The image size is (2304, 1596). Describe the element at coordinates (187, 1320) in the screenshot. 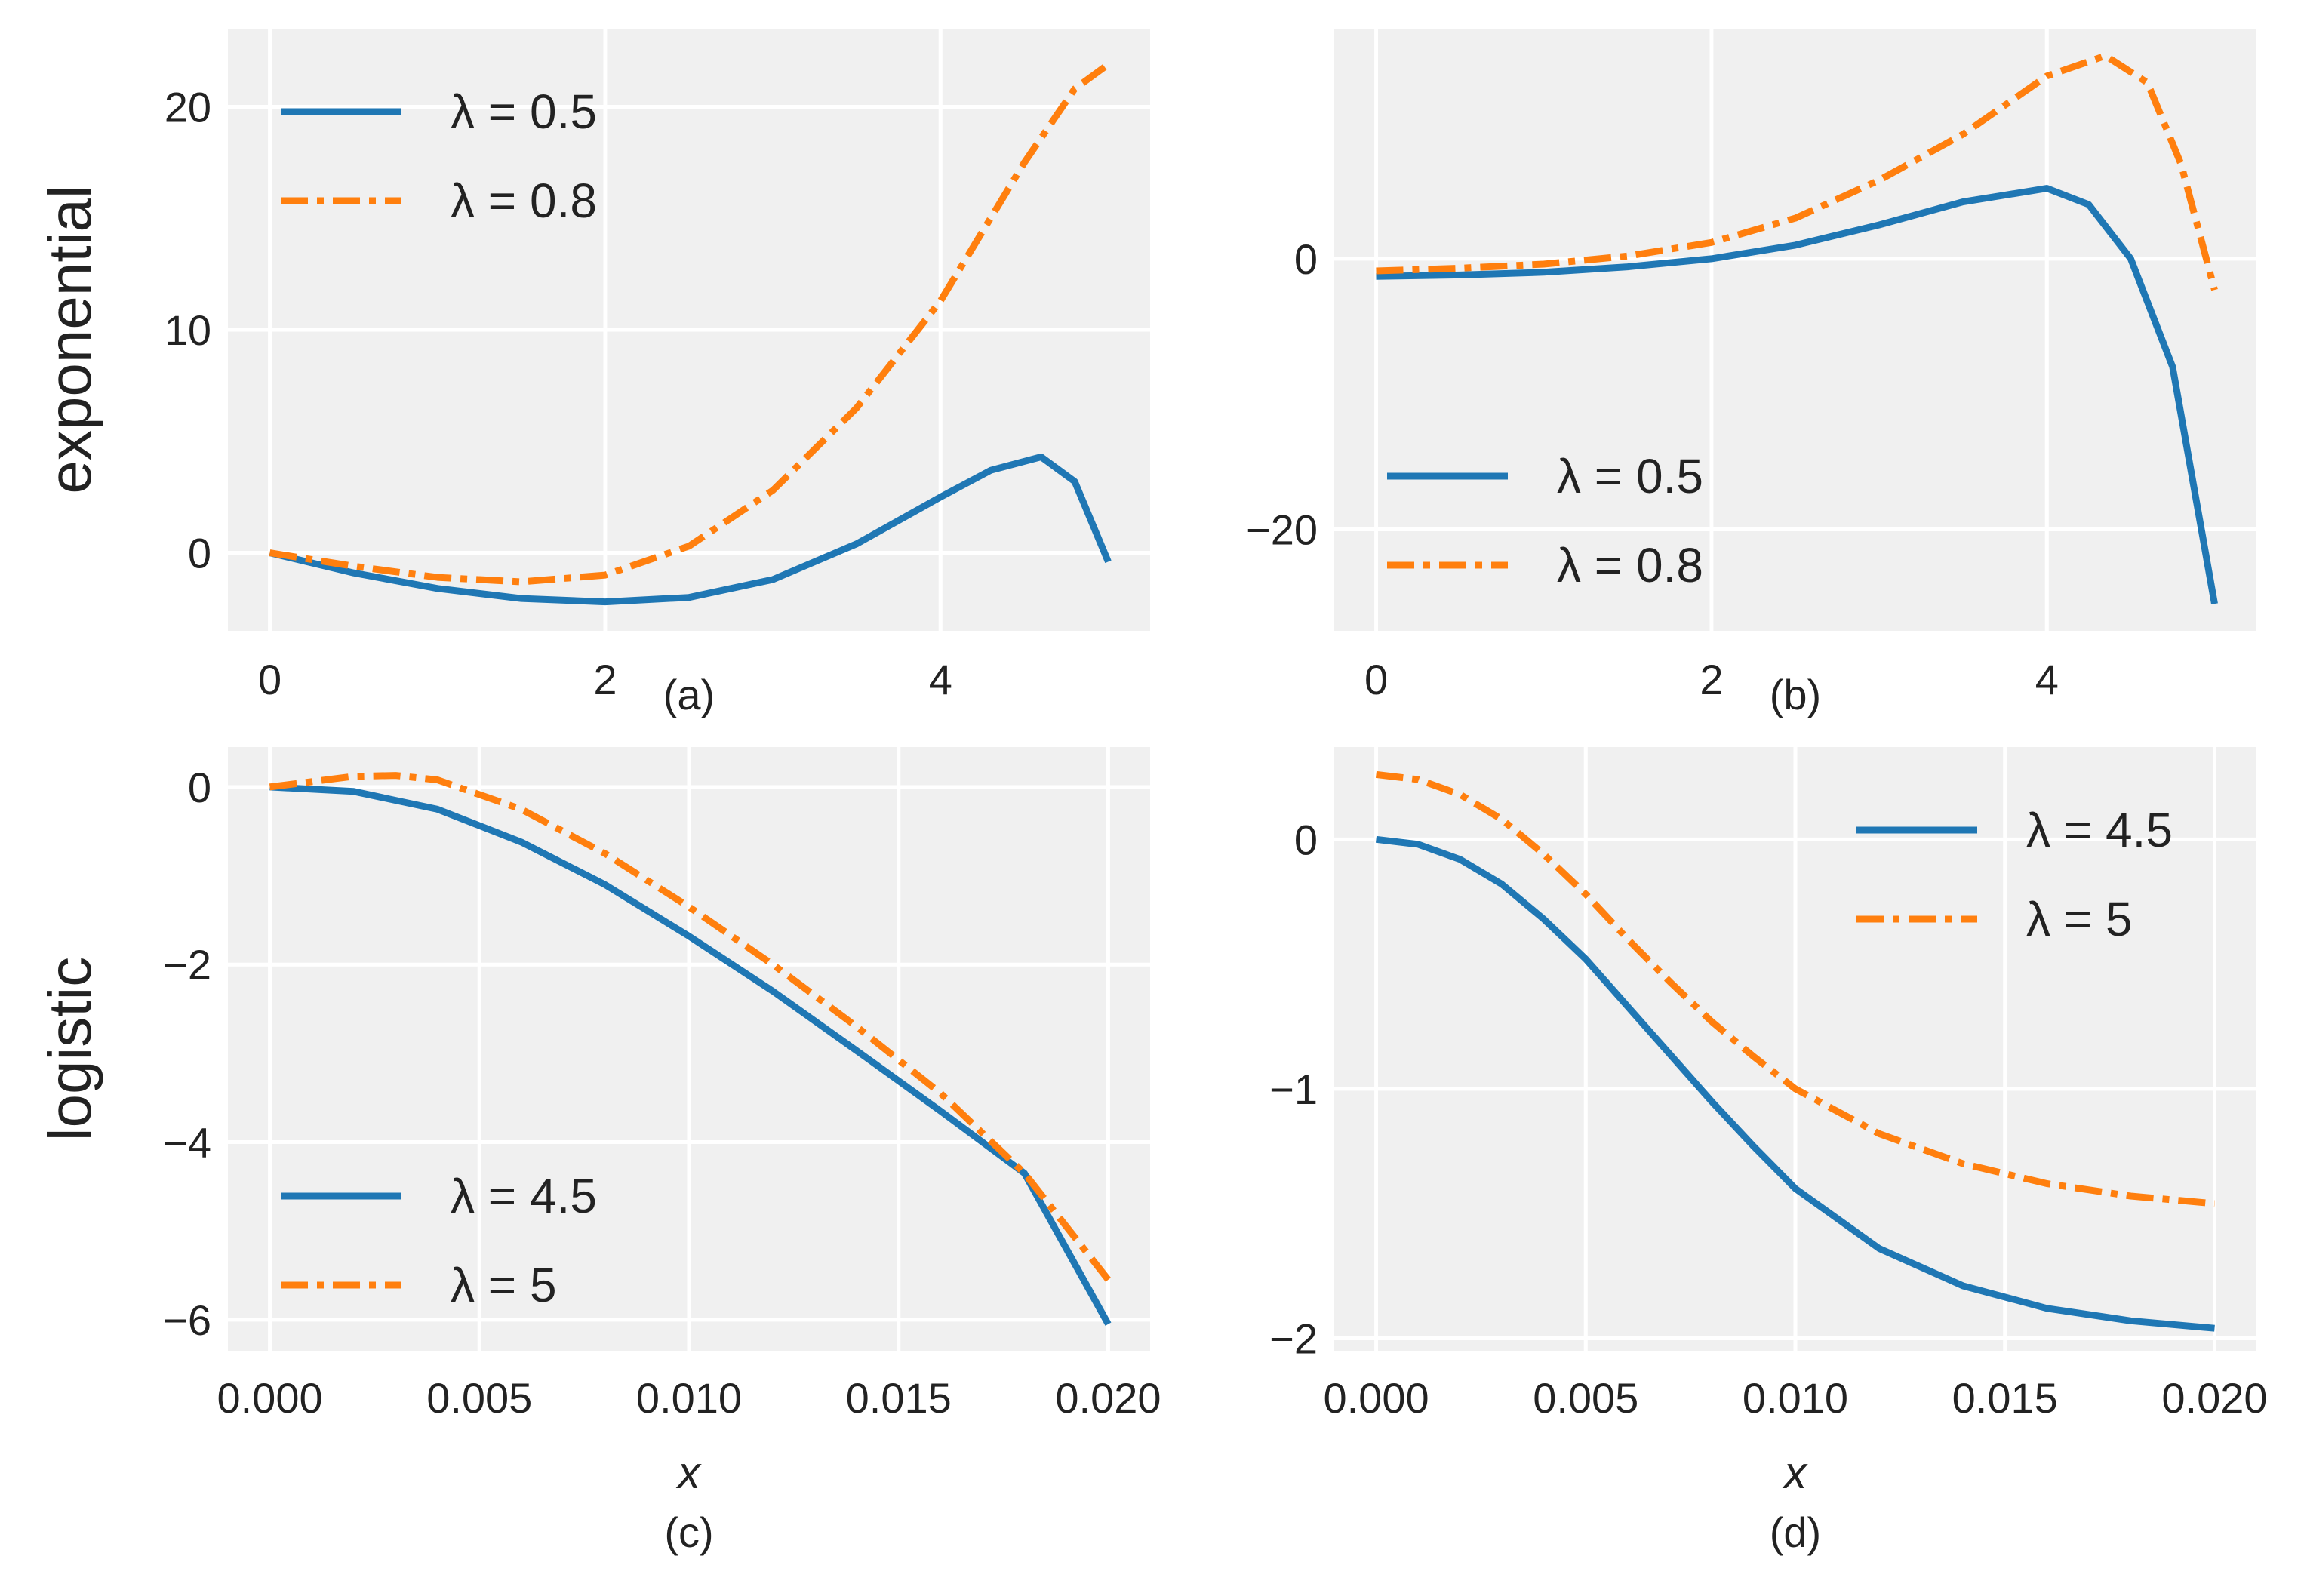

I see `y-tick-label: −6` at that location.